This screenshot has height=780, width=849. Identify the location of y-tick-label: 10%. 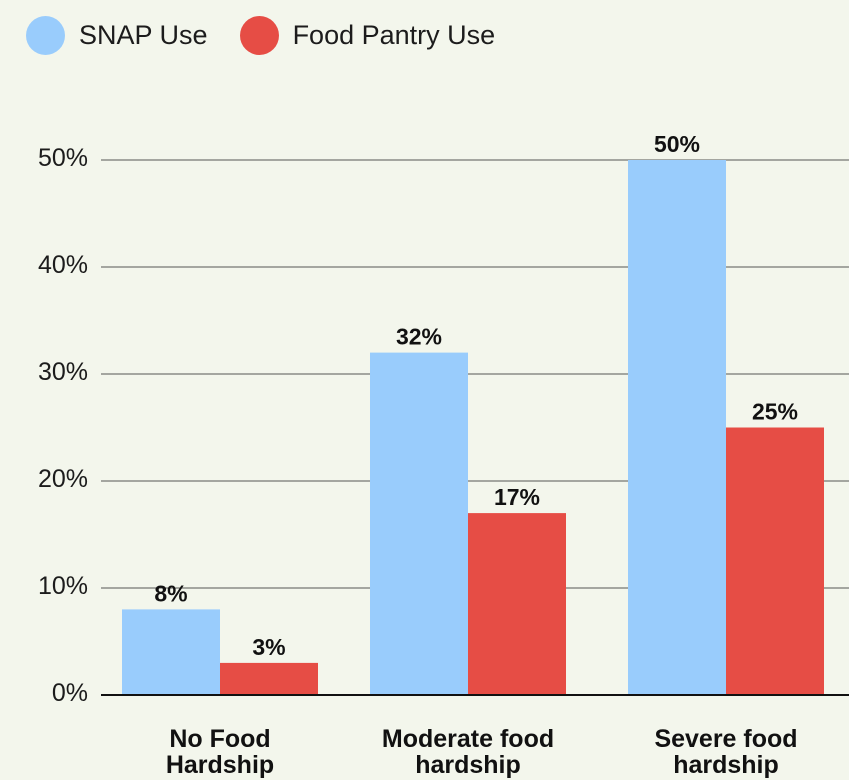
(63, 586).